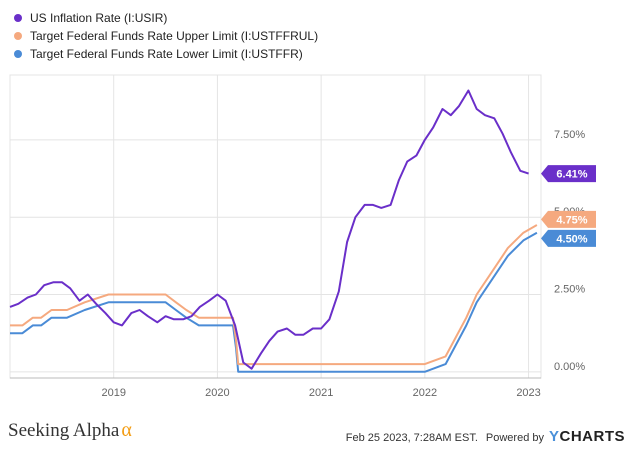 The image size is (635, 450). I want to click on ycharts-logo-y: Y, so click(554, 436).